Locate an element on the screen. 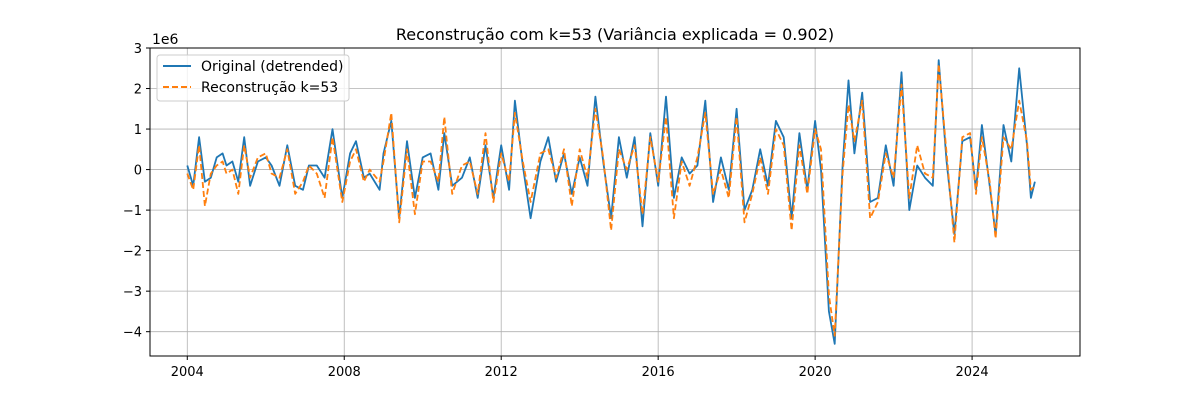 Image resolution: width=1200 pixels, height=400 pixels. y-tick-label: 3 is located at coordinates (138, 49).